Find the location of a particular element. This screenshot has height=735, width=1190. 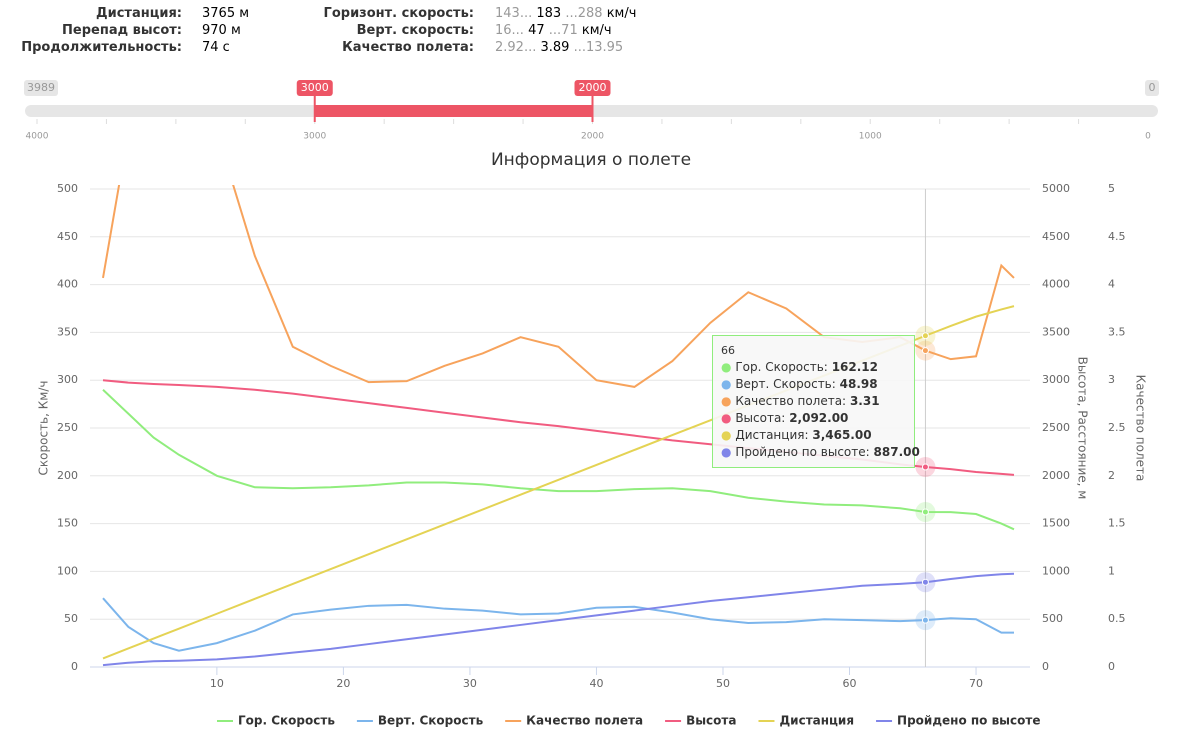

legend-label: Качество полета is located at coordinates (584, 721).